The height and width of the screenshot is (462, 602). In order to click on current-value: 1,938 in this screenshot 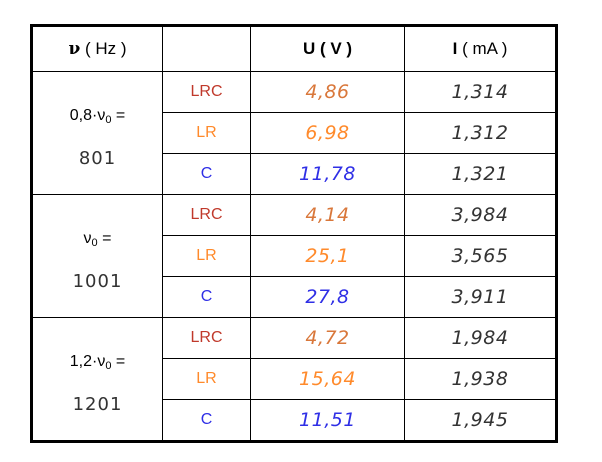, I will do `click(480, 379)`.